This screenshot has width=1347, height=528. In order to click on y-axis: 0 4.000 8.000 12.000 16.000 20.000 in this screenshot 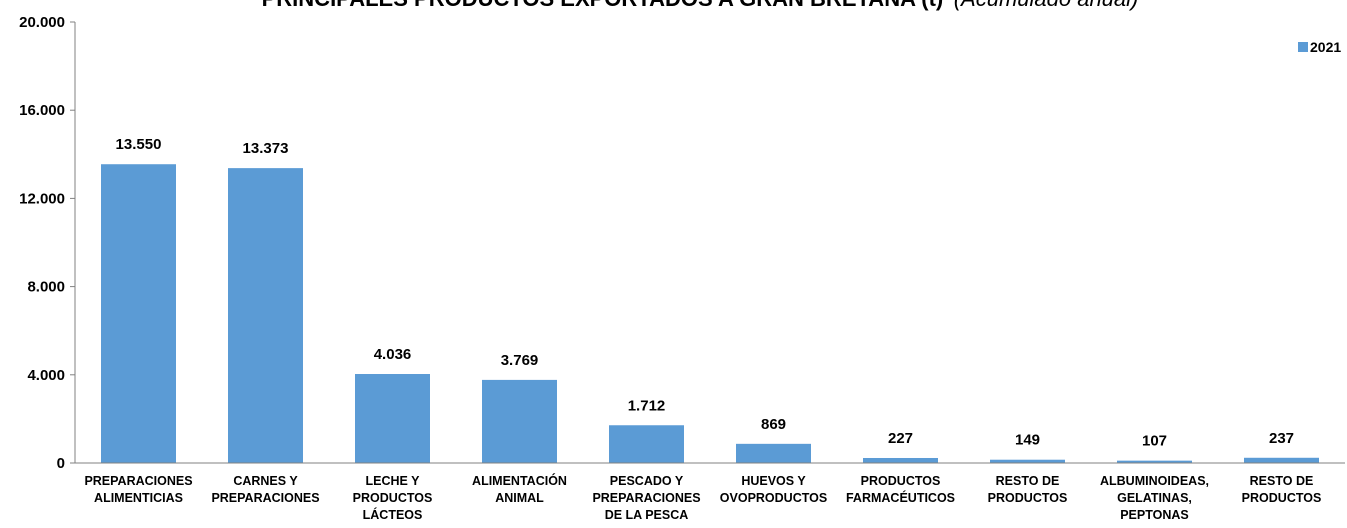, I will do `click(47, 243)`.